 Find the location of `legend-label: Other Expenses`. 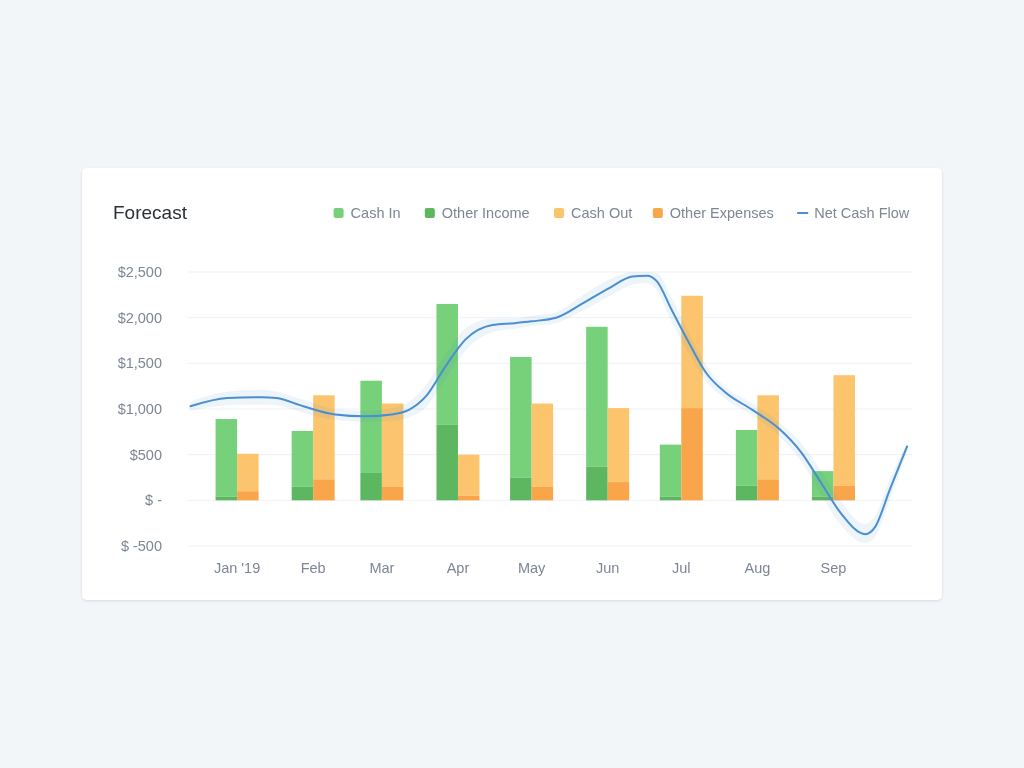

legend-label: Other Expenses is located at coordinates (721, 213).